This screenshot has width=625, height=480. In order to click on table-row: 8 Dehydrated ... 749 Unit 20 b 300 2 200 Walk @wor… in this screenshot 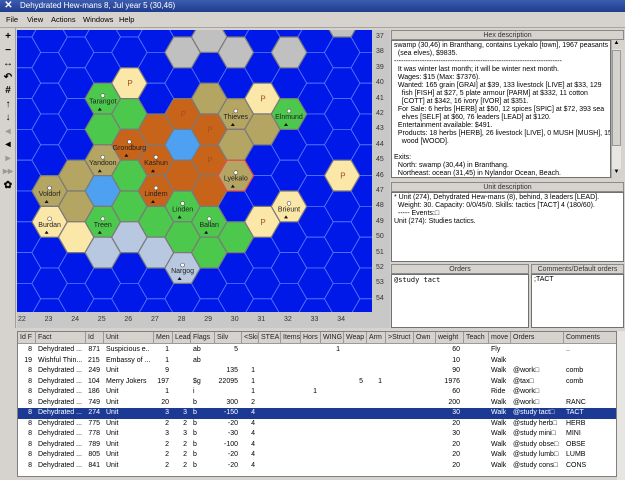, I will do `click(317, 403)`.